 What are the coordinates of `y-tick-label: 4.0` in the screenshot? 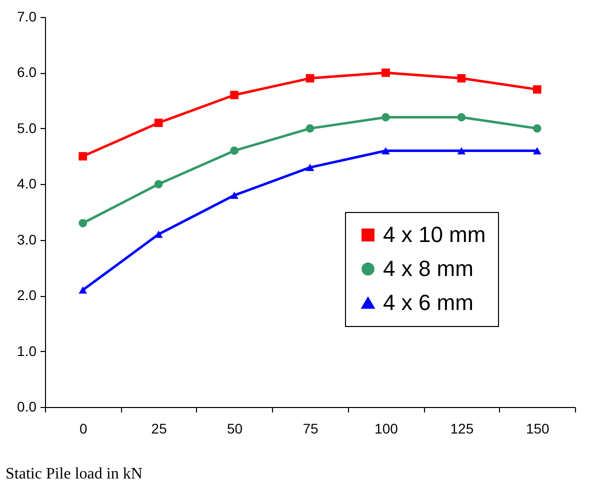 It's located at (27, 184).